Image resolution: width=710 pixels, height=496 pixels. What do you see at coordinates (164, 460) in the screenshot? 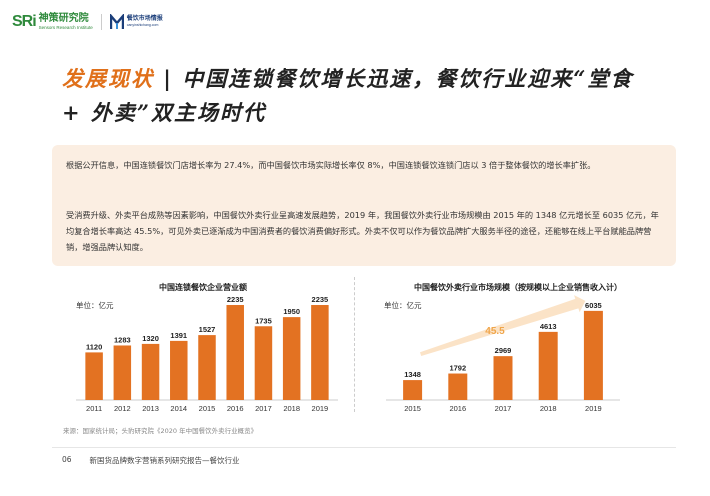
I see `report-title: 新国货品牌数字营销系列研究报告—餐饮行业` at bounding box center [164, 460].